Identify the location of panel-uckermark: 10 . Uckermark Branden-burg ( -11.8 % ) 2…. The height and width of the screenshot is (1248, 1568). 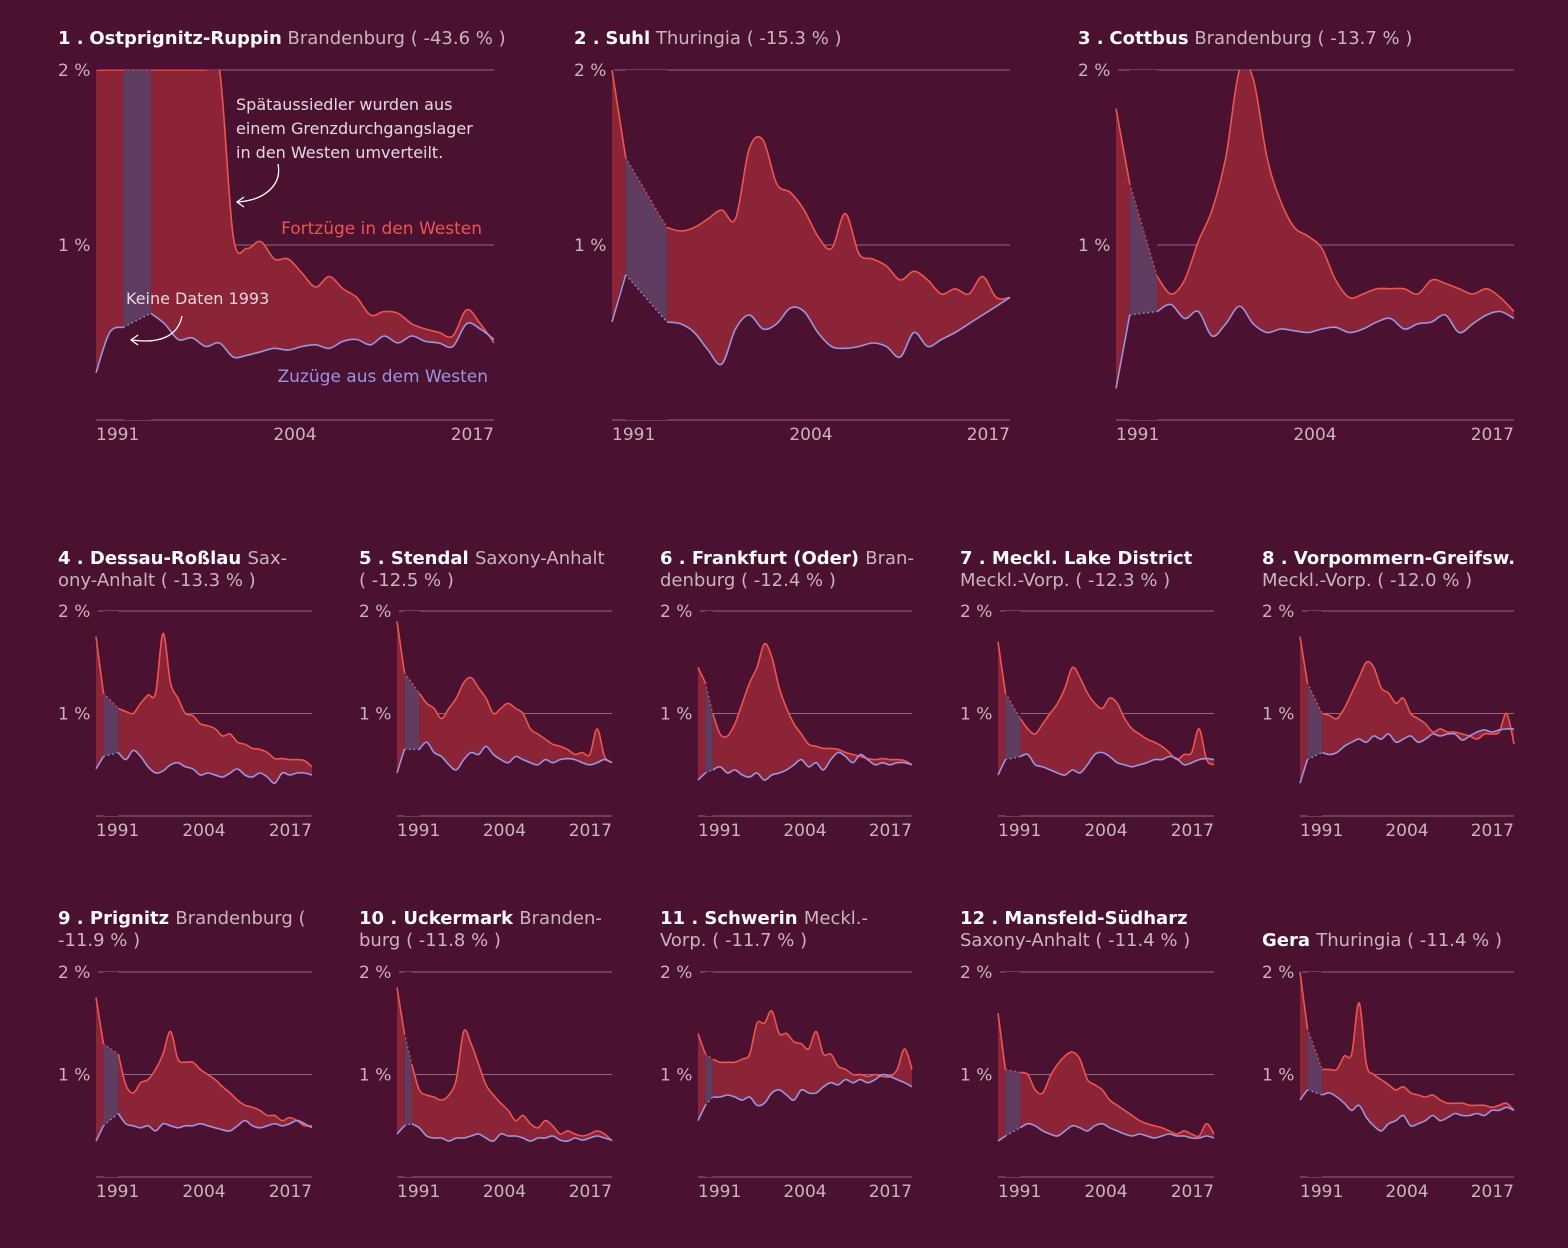
(486, 1055).